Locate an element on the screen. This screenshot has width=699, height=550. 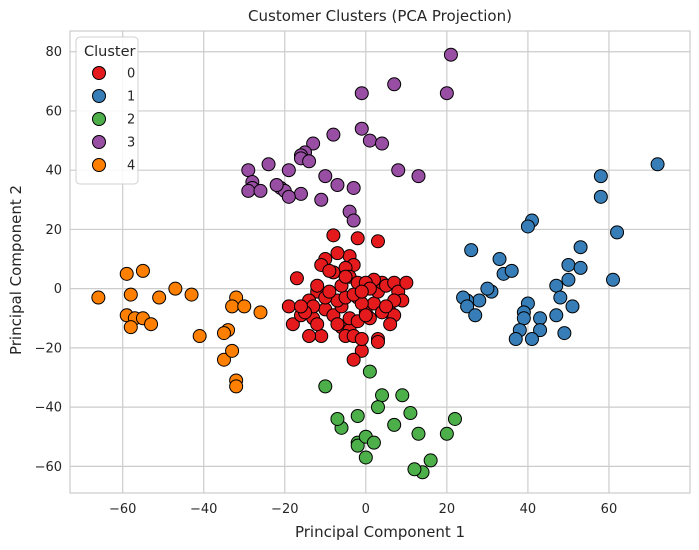
y-tick-label: −20 is located at coordinates (48, 348).